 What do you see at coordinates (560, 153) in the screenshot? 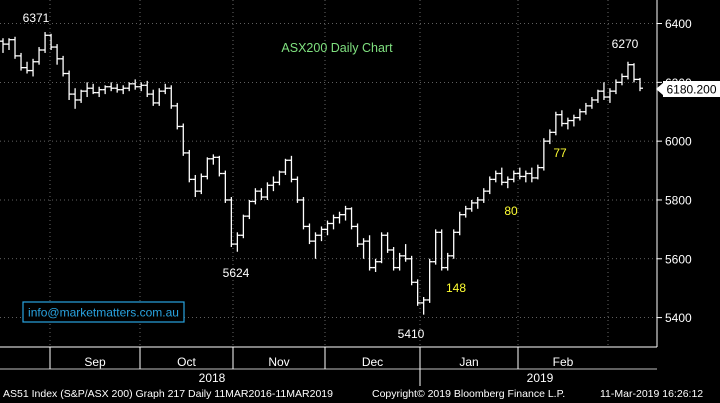
I see `annotation-77: 77` at bounding box center [560, 153].